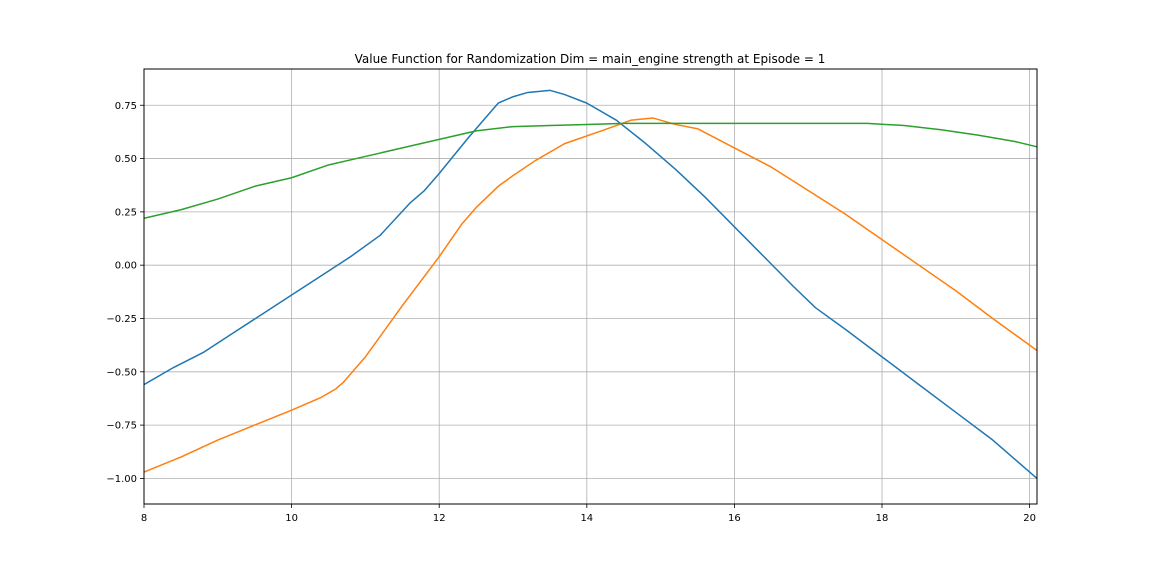  I want to click on x-tick-label: 14, so click(586, 518).